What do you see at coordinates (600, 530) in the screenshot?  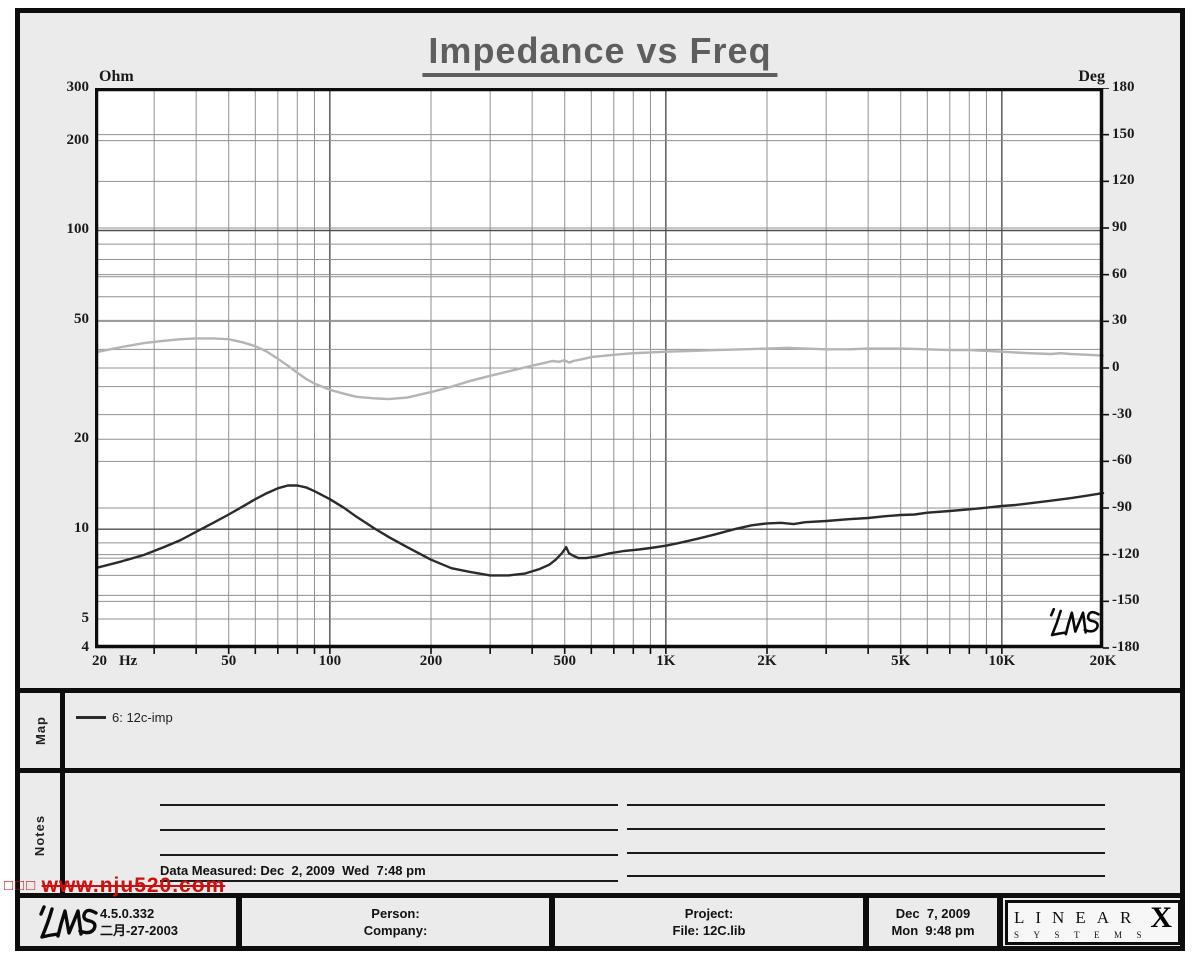 I see `series-impedance` at bounding box center [600, 530].